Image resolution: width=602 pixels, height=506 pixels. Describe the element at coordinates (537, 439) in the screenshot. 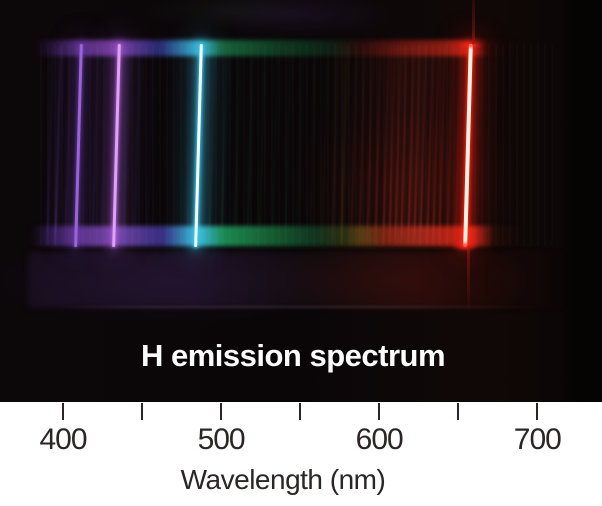

I see `tick-label-700: 700` at that location.